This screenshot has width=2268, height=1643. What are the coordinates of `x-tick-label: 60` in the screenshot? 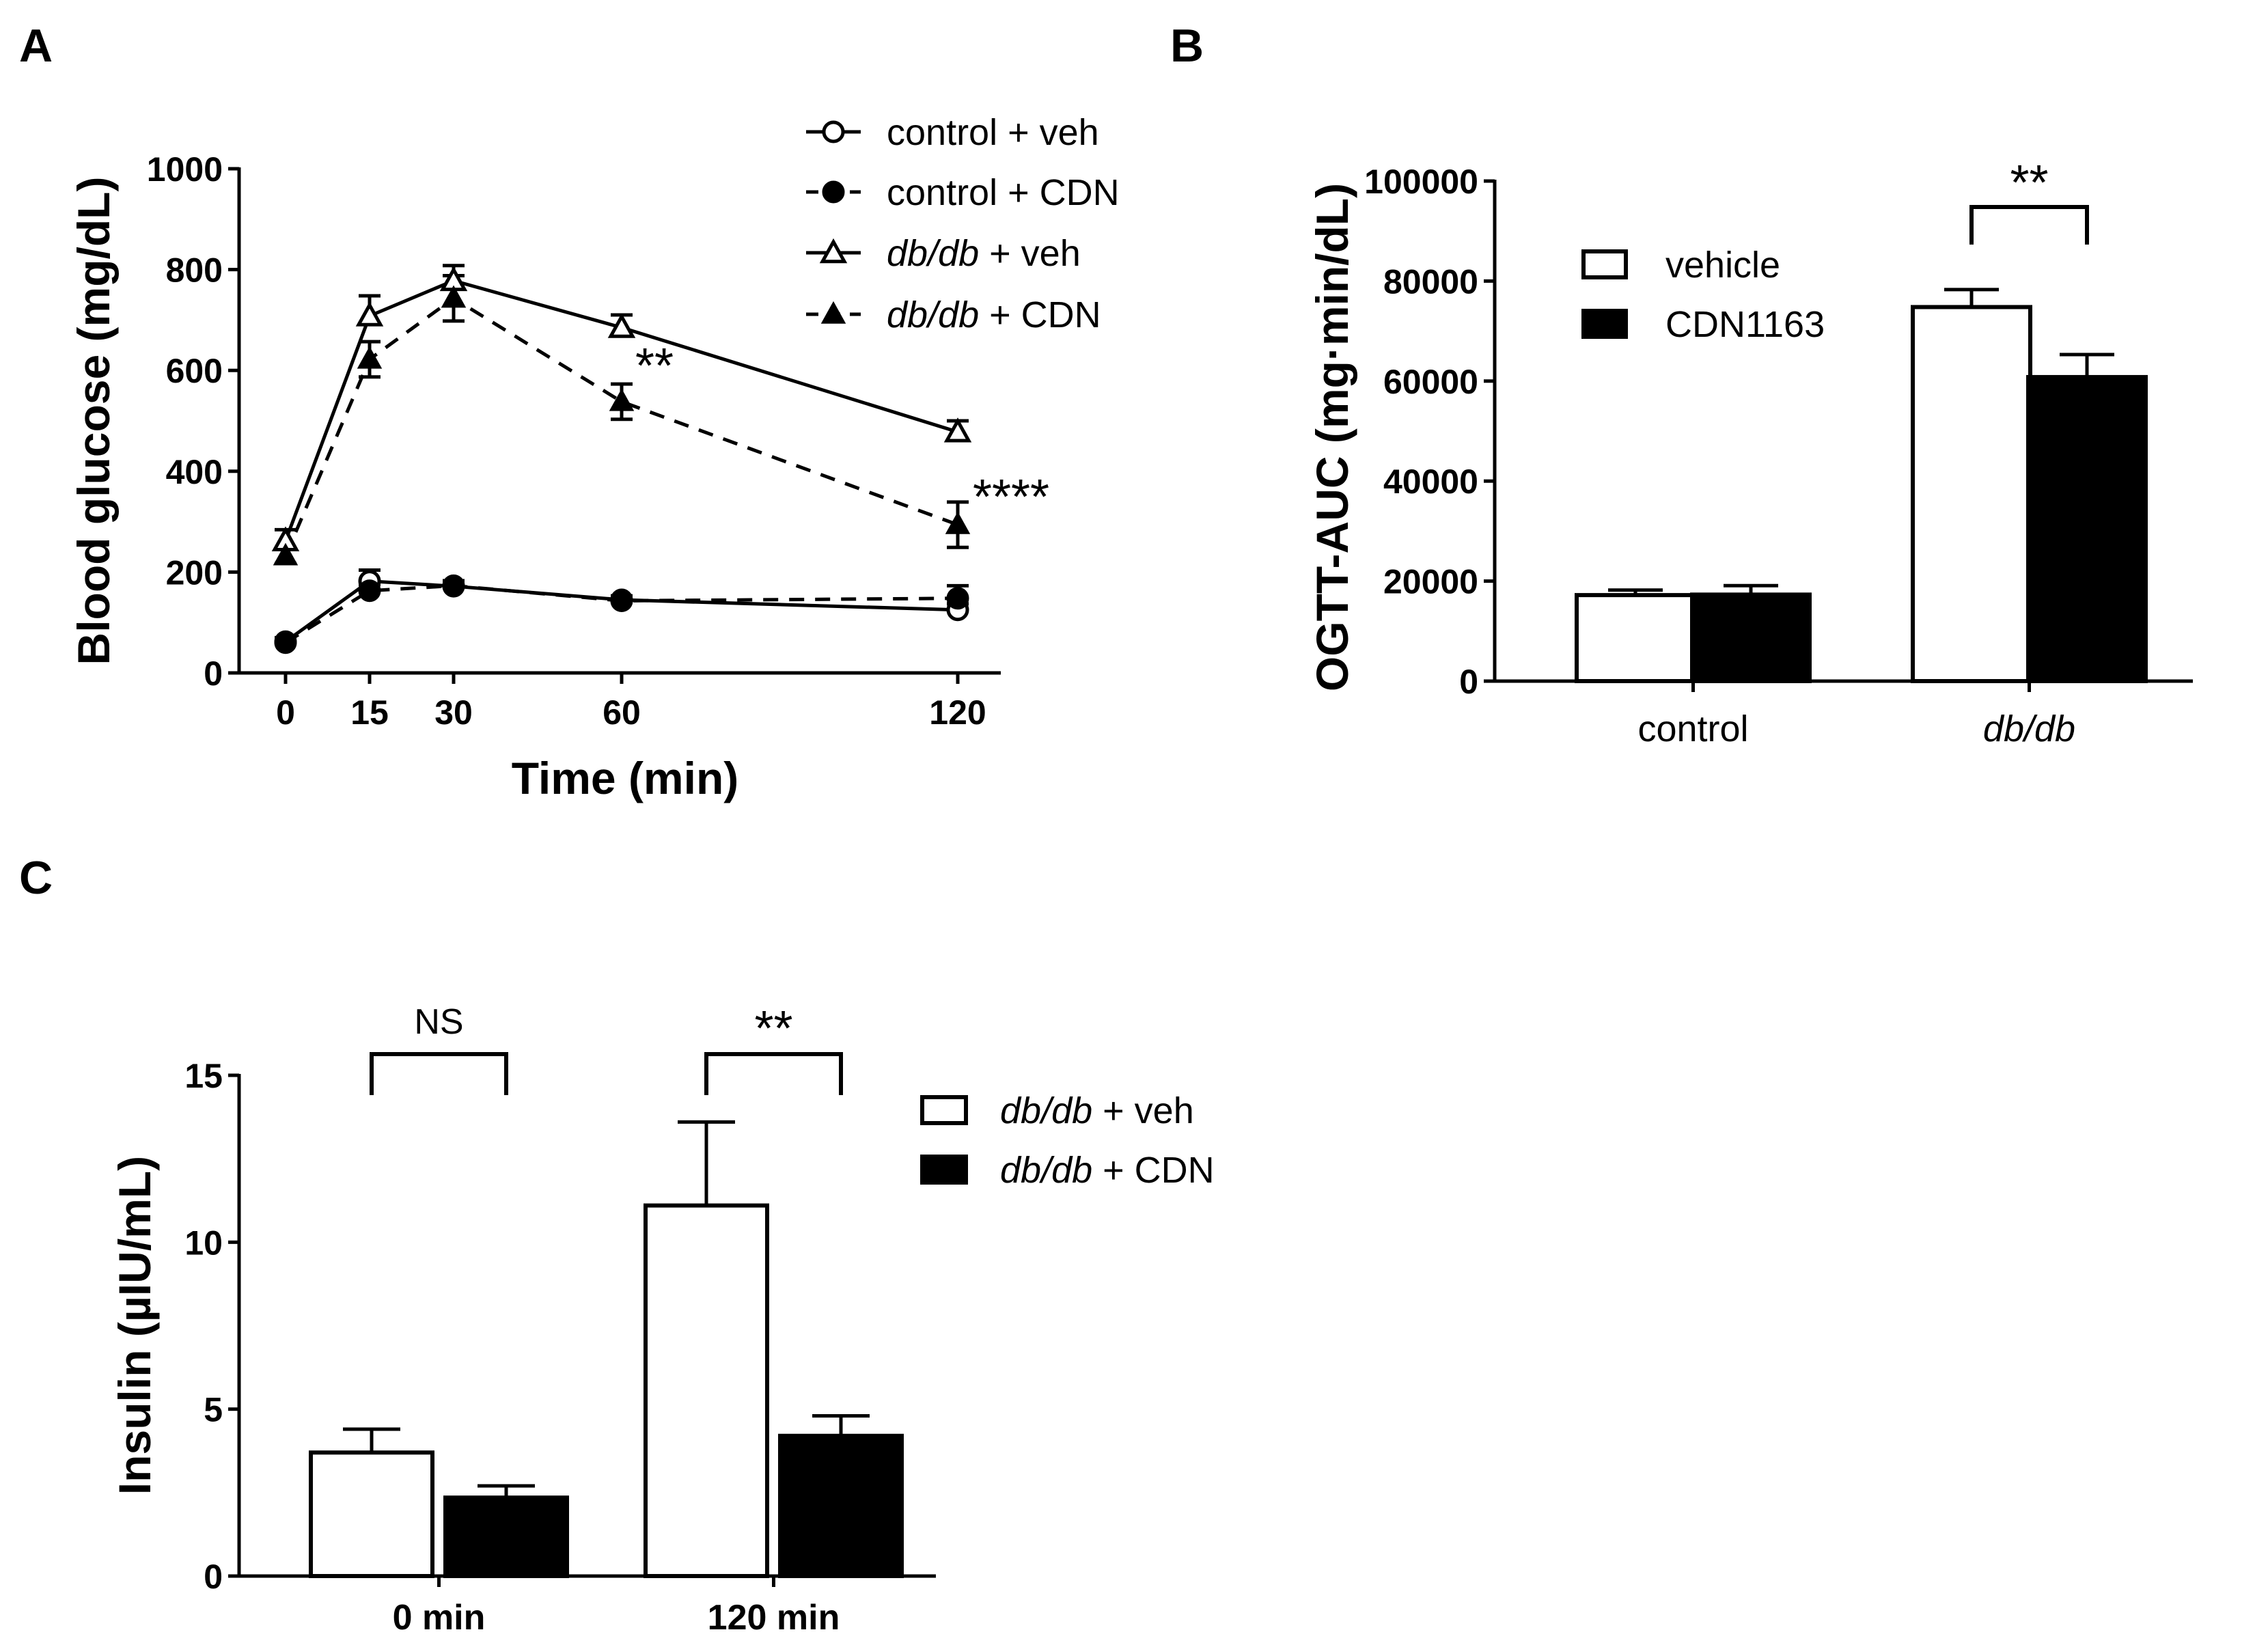 It's located at (622, 712).